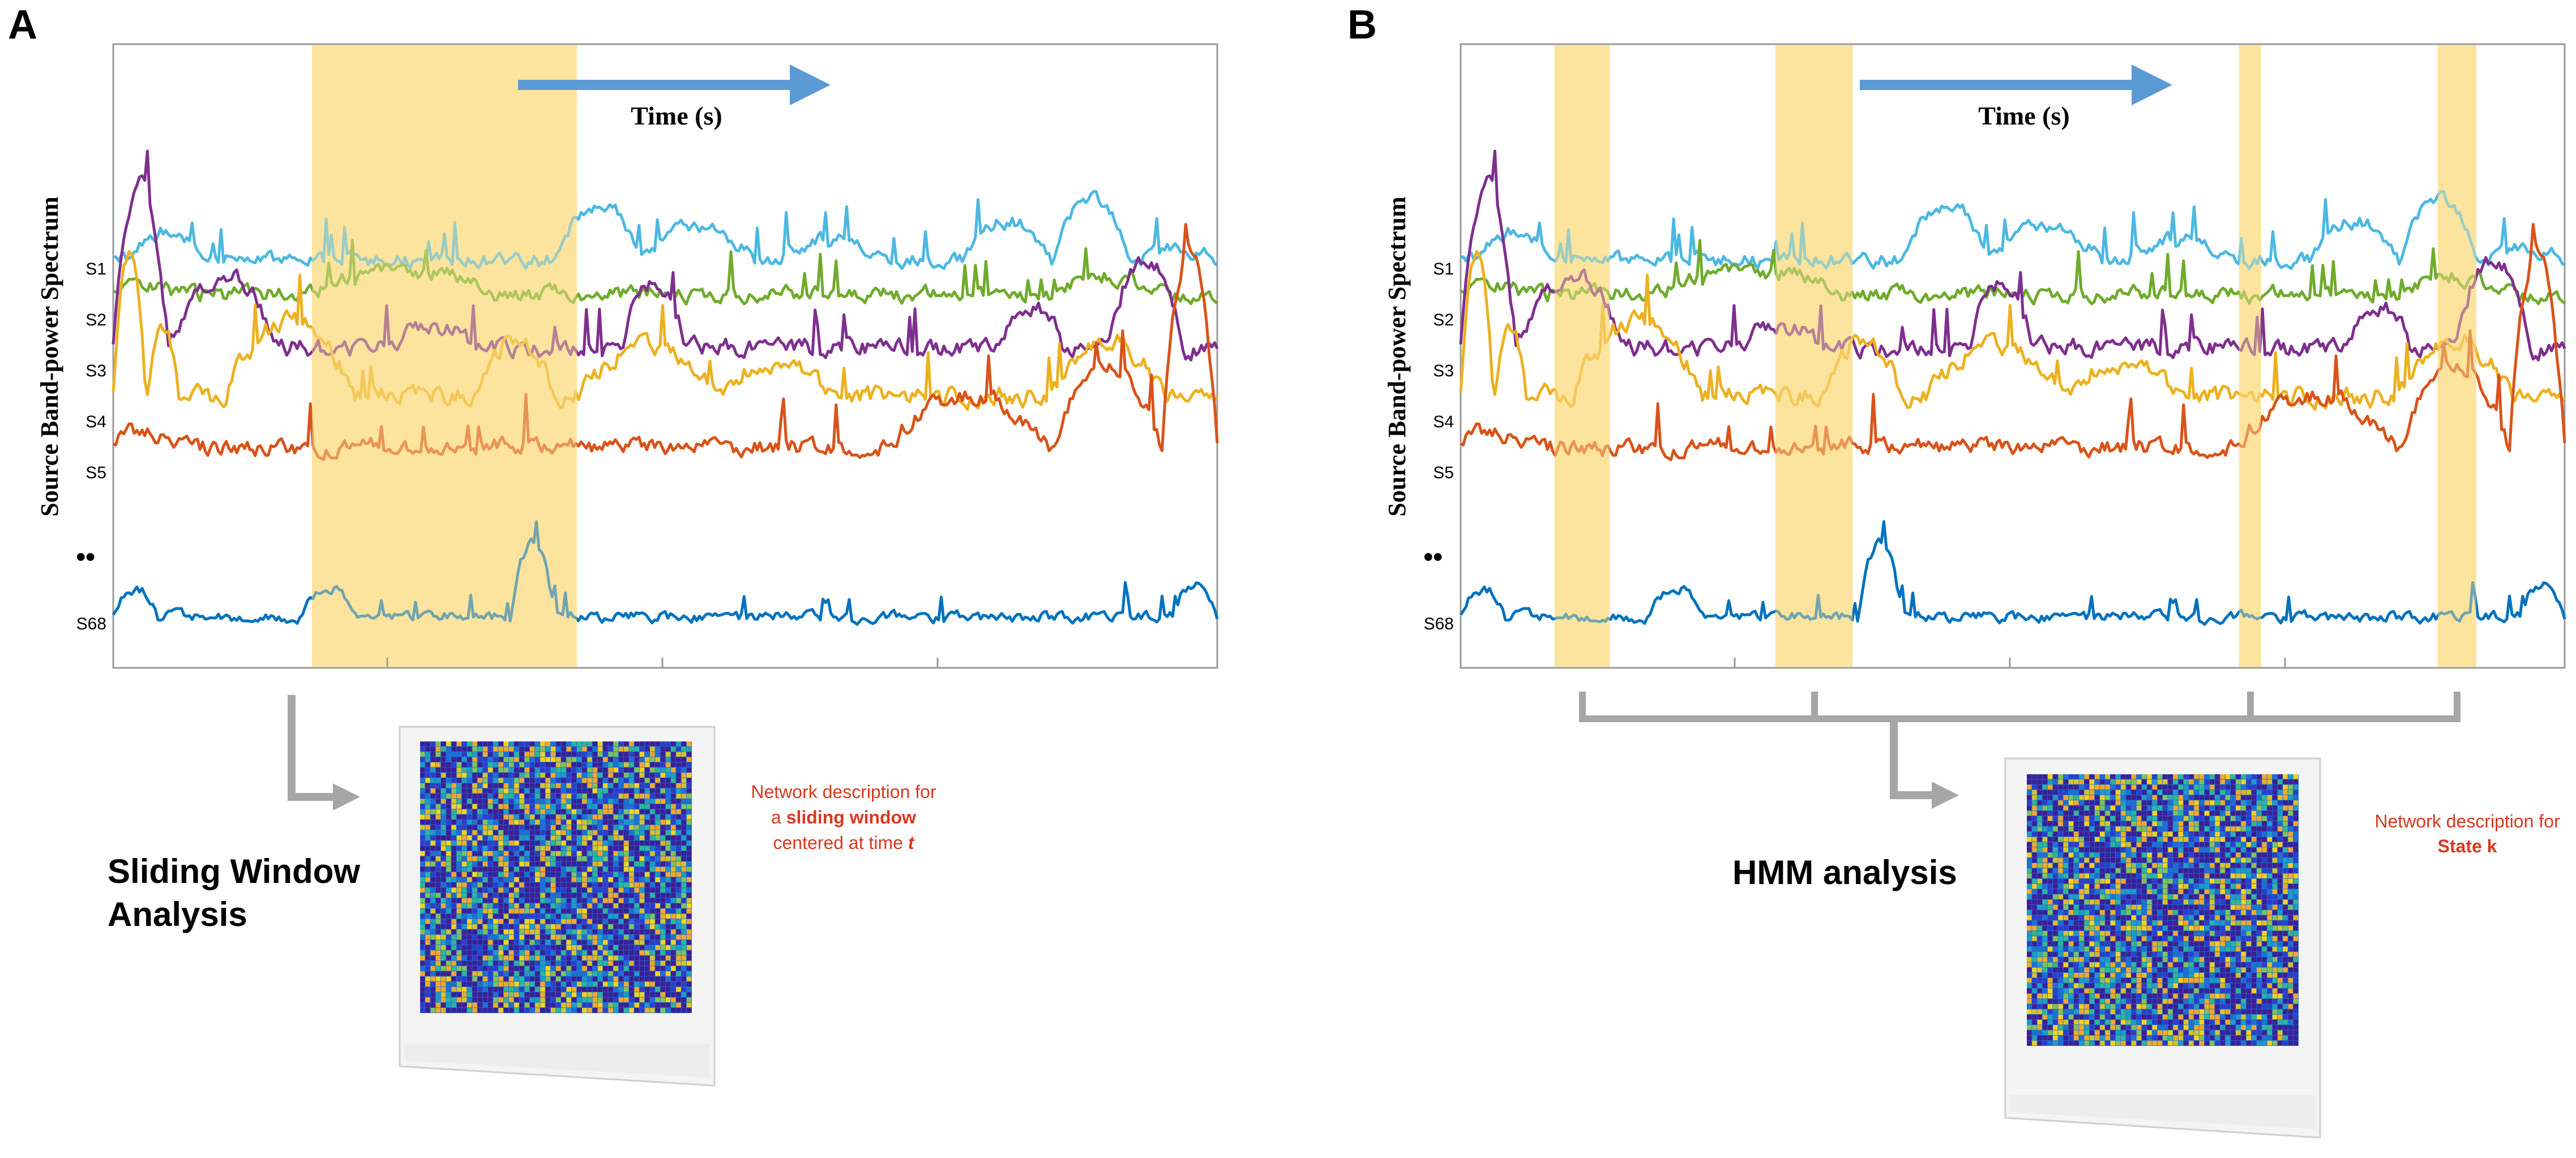 The height and width of the screenshot is (1158, 2576). I want to click on description-line2: a sliding window, so click(843, 817).